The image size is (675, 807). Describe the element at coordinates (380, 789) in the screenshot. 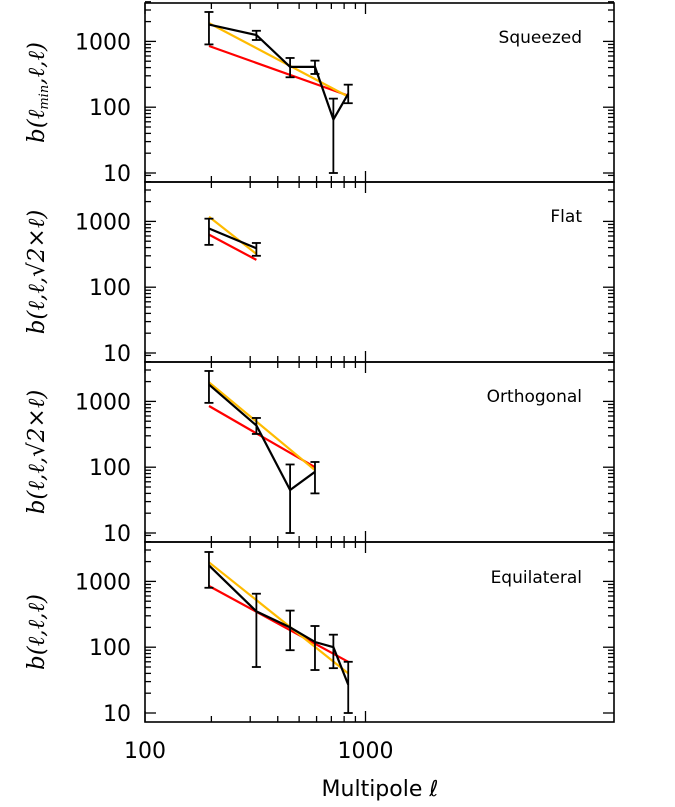

I see `x-axis-label: Multipole ℓ` at that location.